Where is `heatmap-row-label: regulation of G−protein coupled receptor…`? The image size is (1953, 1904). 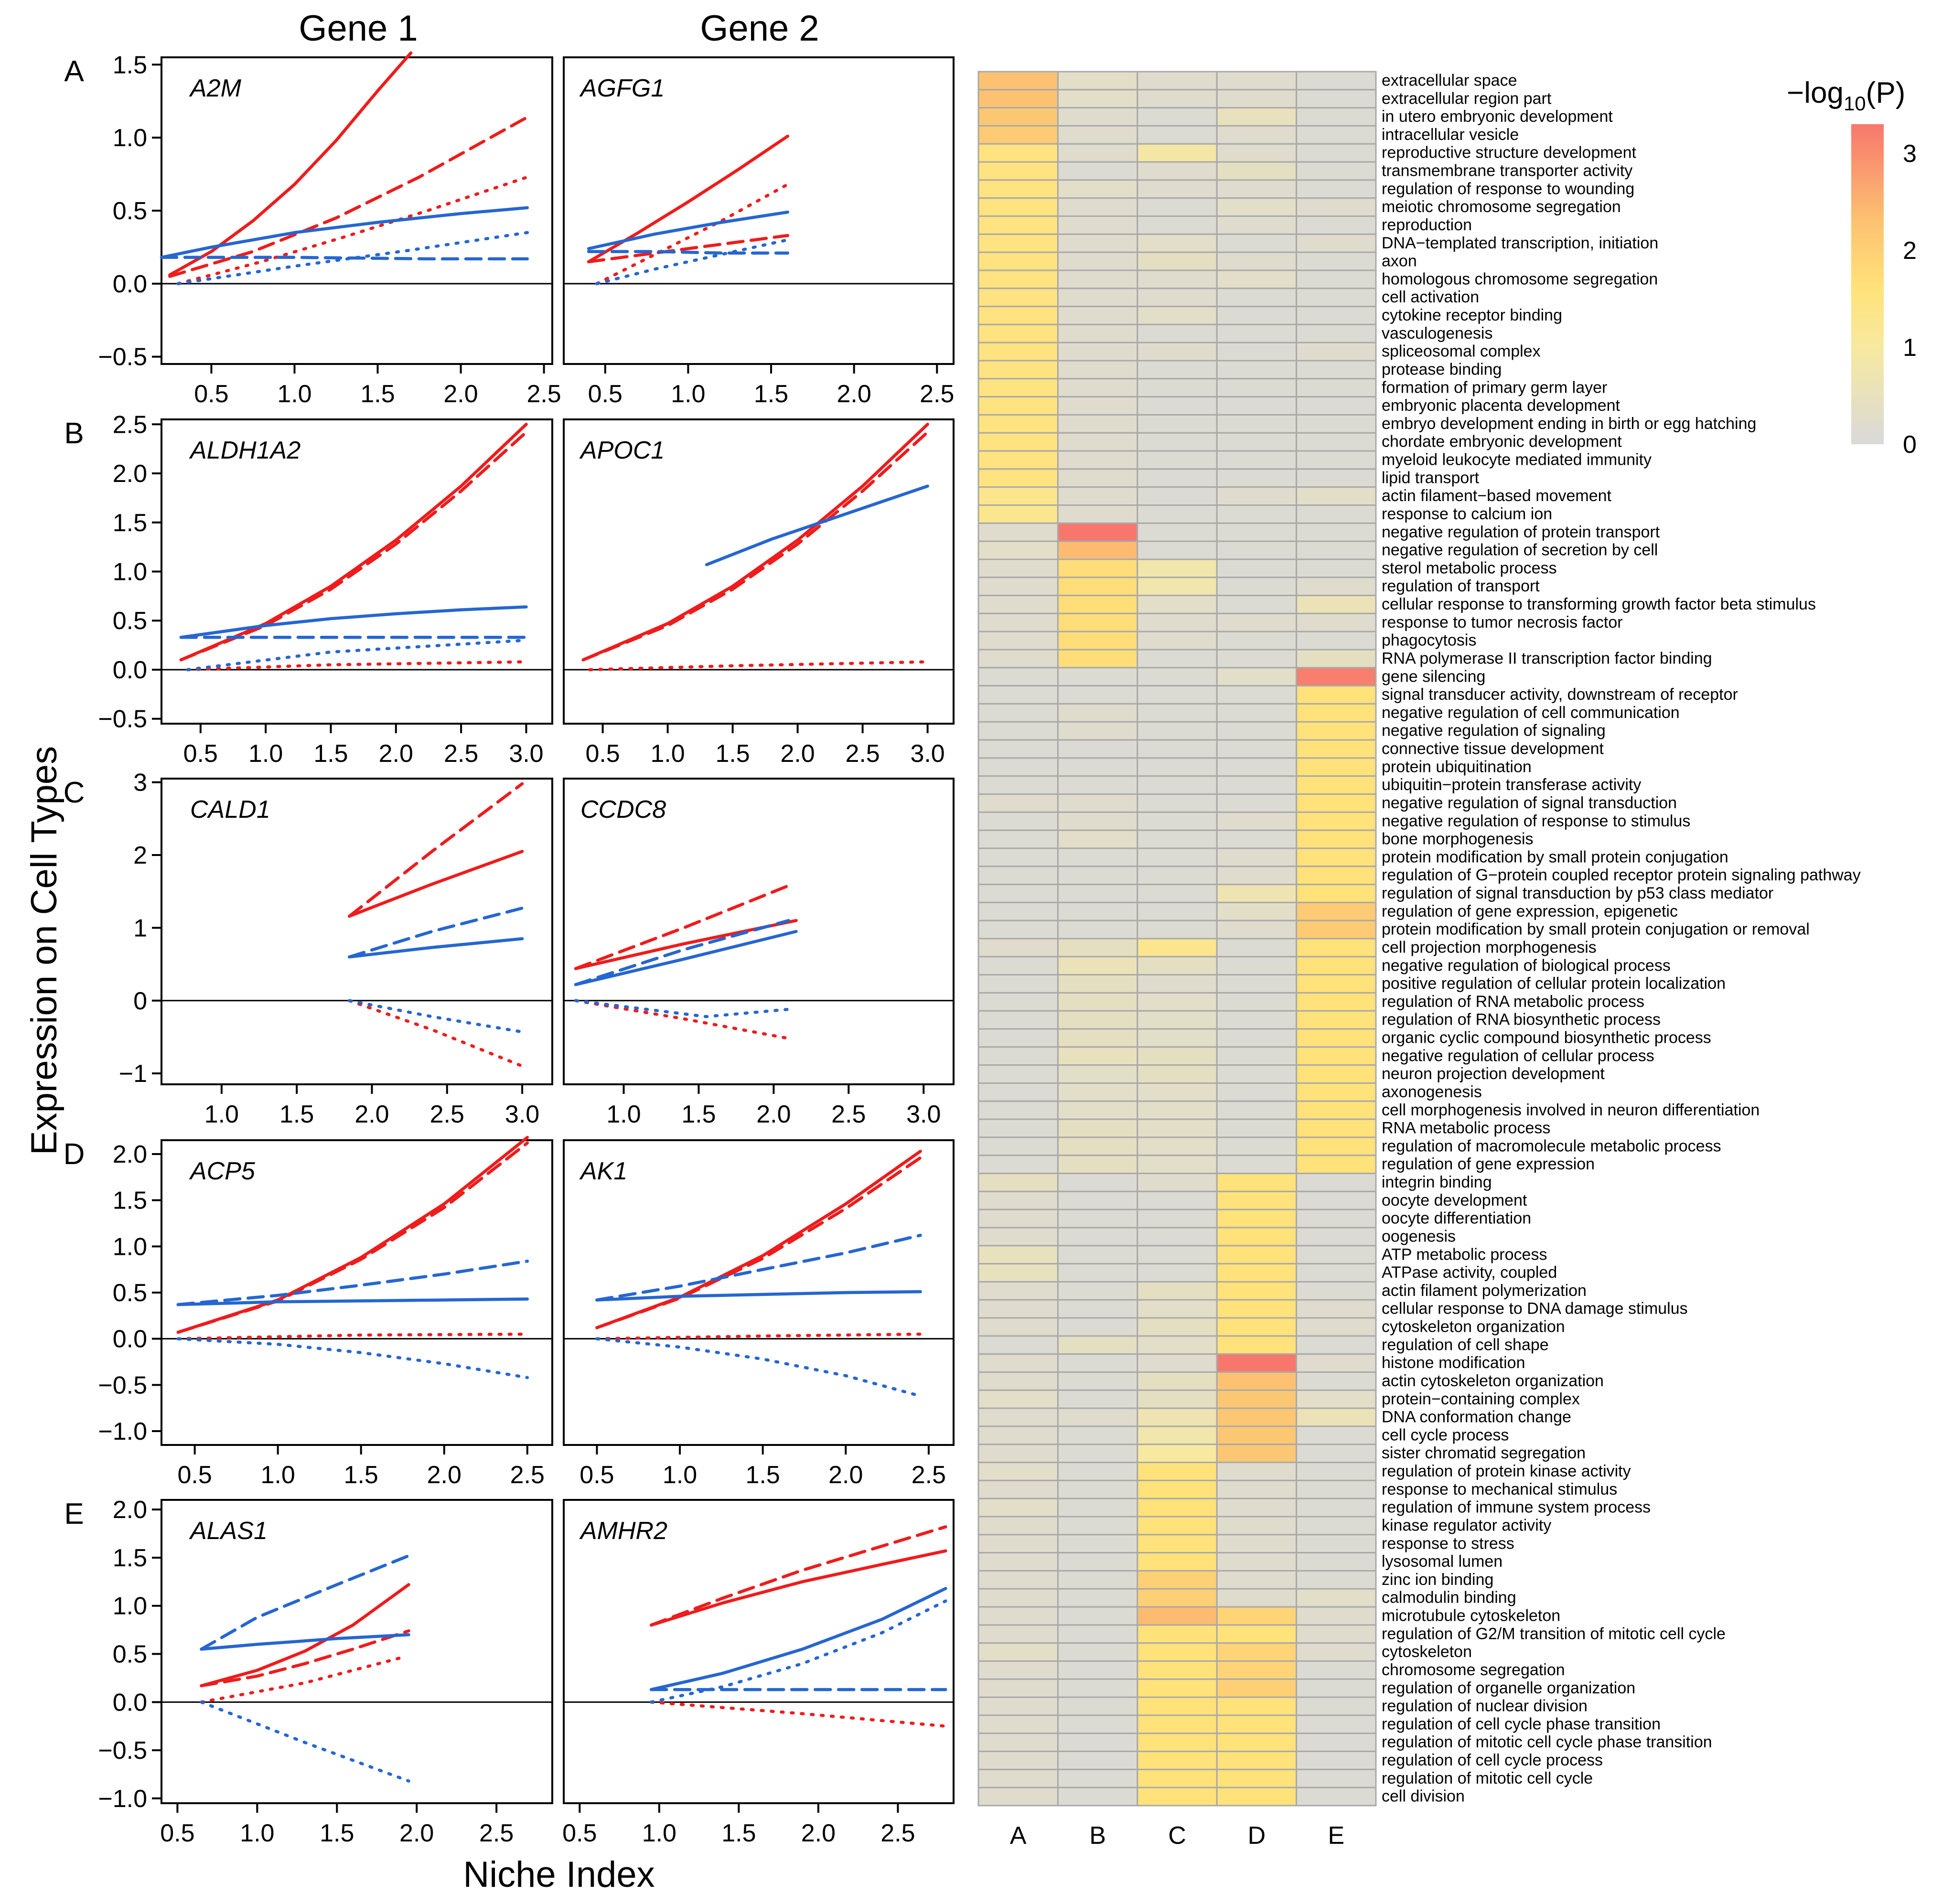
heatmap-row-label: regulation of G−protein coupled receptor… is located at coordinates (1622, 875).